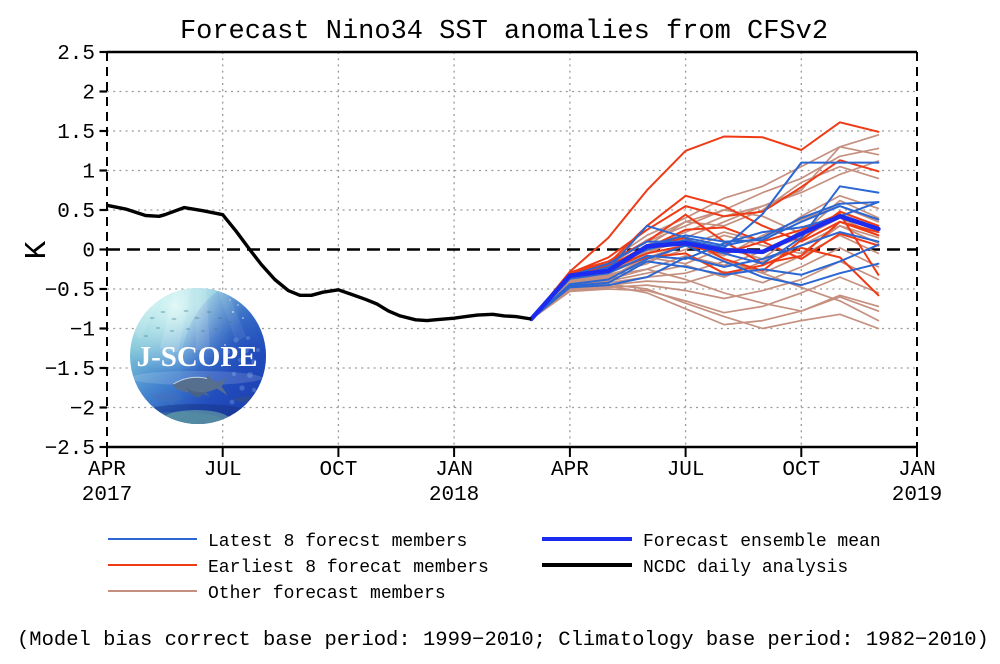 Image resolution: width=1000 pixels, height=664 pixels. What do you see at coordinates (70, 370) in the screenshot?
I see `svg-text: −1.5` at bounding box center [70, 370].